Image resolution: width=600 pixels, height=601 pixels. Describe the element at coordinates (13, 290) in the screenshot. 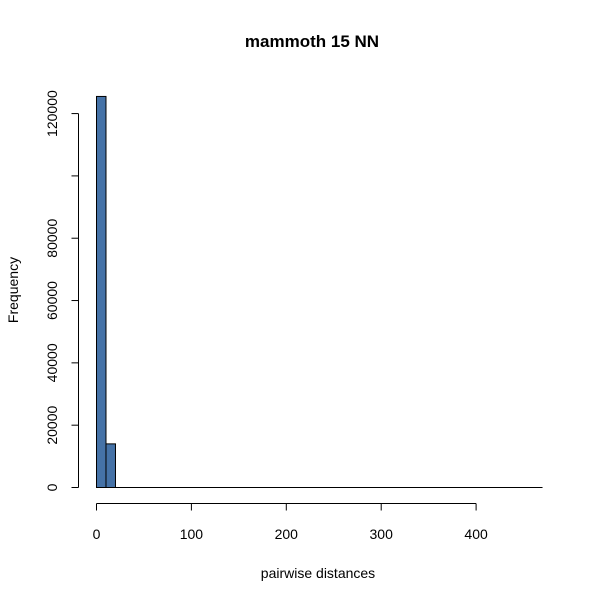

I see `y-axis-label: Frequency` at that location.